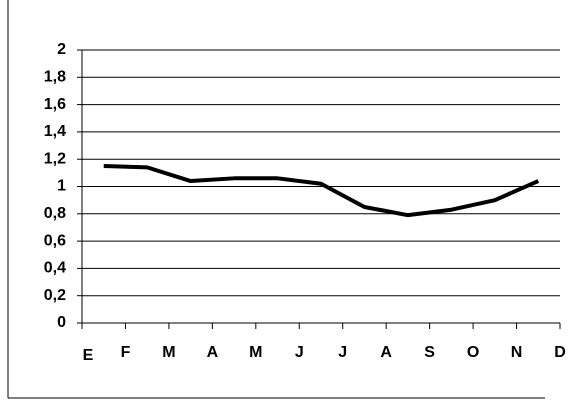 The height and width of the screenshot is (403, 569). What do you see at coordinates (55, 158) in the screenshot?
I see `y-tick-label: 1,2` at bounding box center [55, 158].